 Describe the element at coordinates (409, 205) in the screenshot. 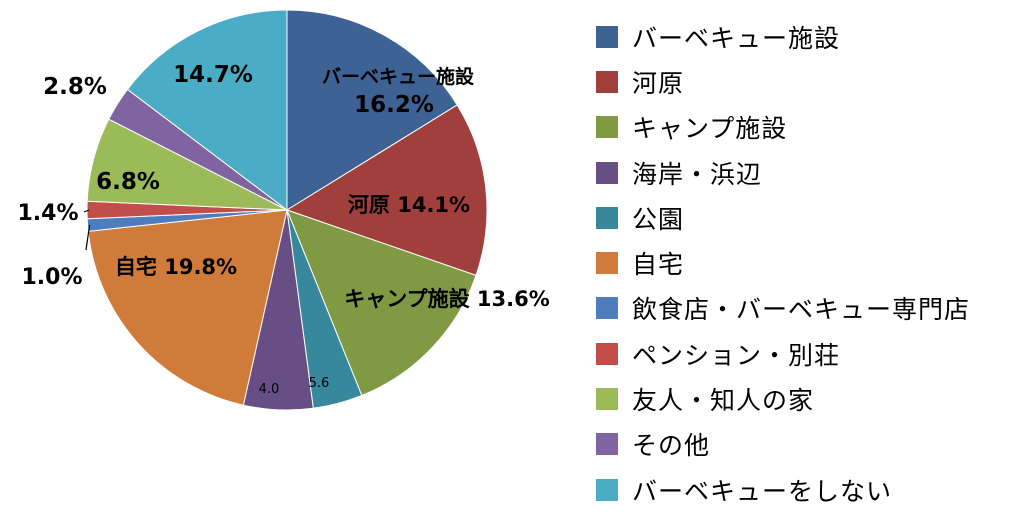

I see `data-label-river: 河原 14.1%` at that location.